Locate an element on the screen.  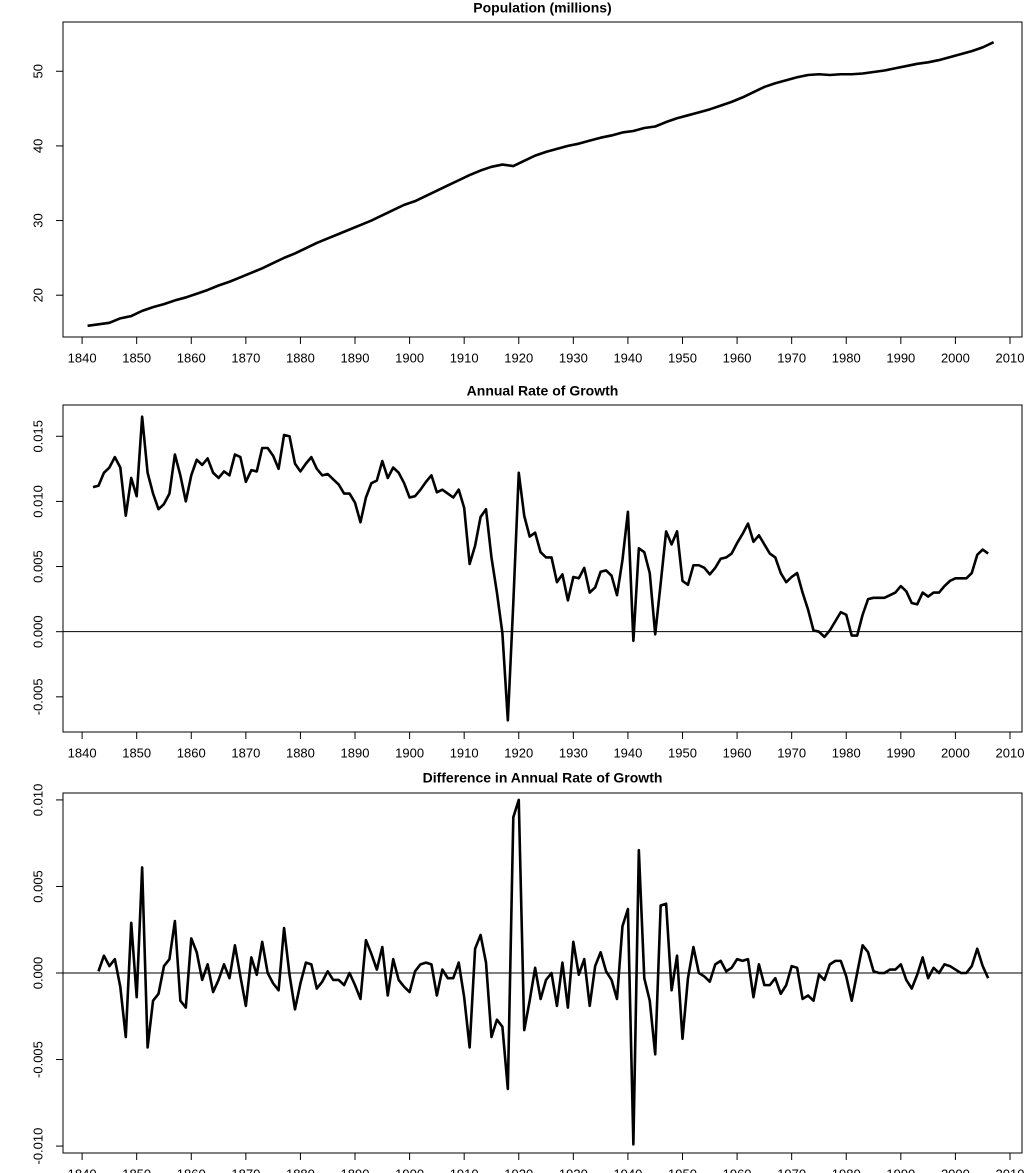
y-tick-label: 30 is located at coordinates (37, 220).